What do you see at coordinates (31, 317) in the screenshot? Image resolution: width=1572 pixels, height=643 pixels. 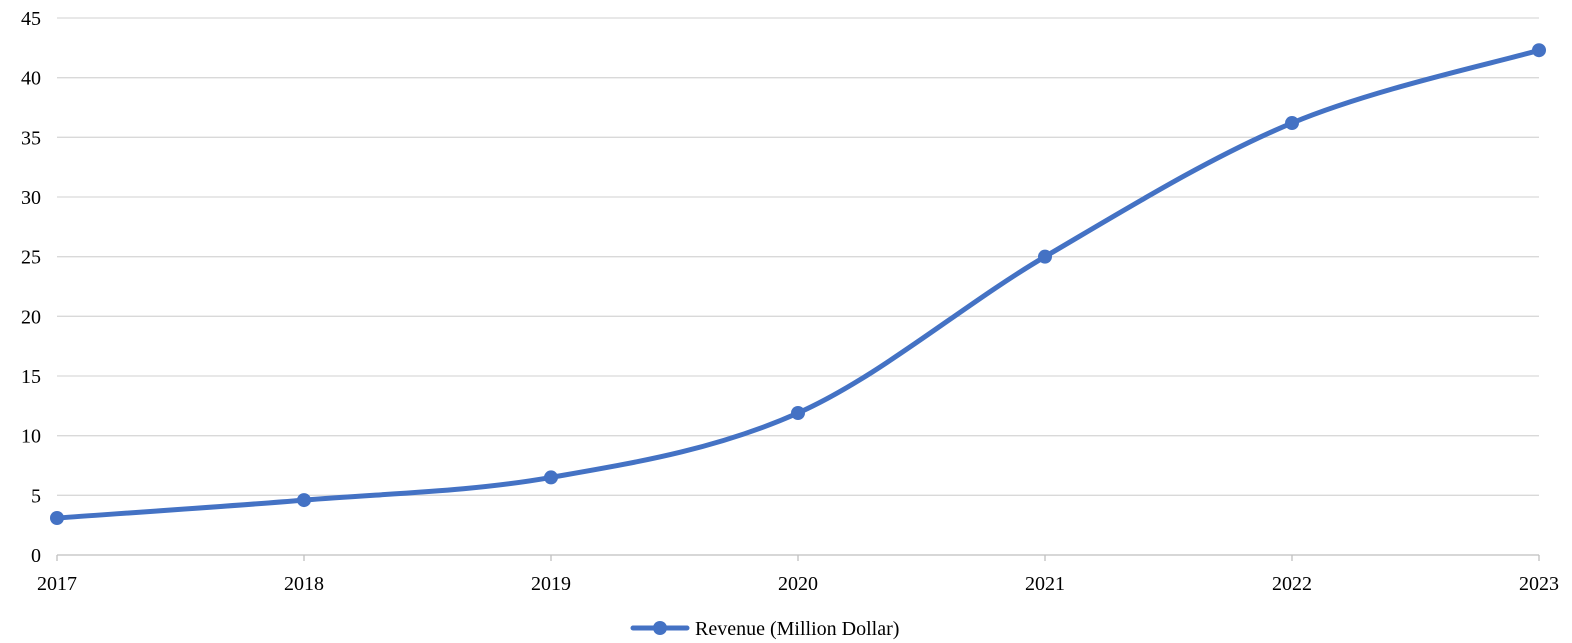 I see `y-tick-label: 20` at bounding box center [31, 317].